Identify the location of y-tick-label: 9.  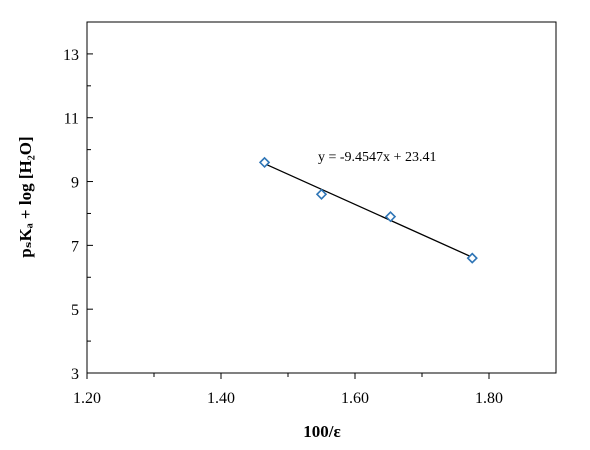
(75, 183).